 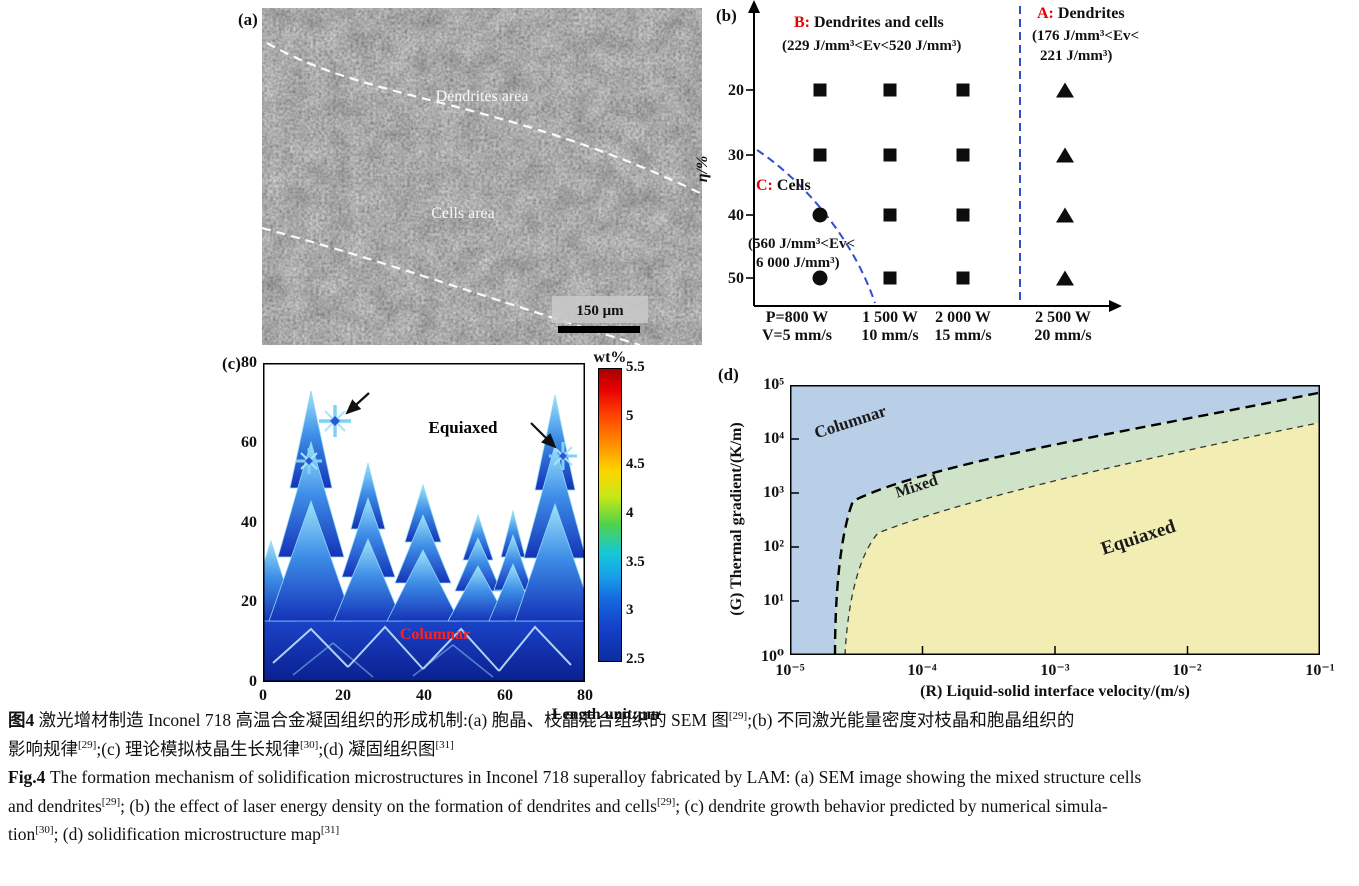 I want to click on d-x-tick-1e-5: 10⁻⁵, so click(x=790, y=670).